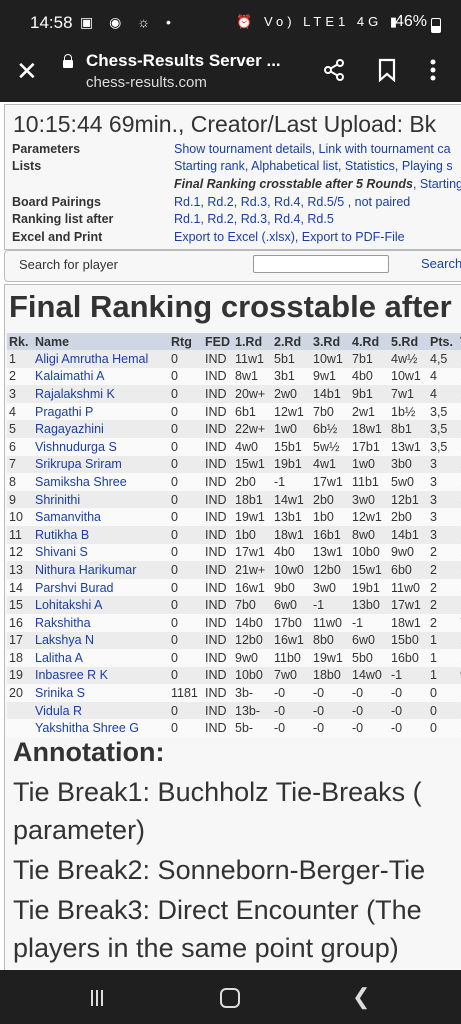 This screenshot has height=1024, width=461. I want to click on col-points: 4,5, so click(443, 359).